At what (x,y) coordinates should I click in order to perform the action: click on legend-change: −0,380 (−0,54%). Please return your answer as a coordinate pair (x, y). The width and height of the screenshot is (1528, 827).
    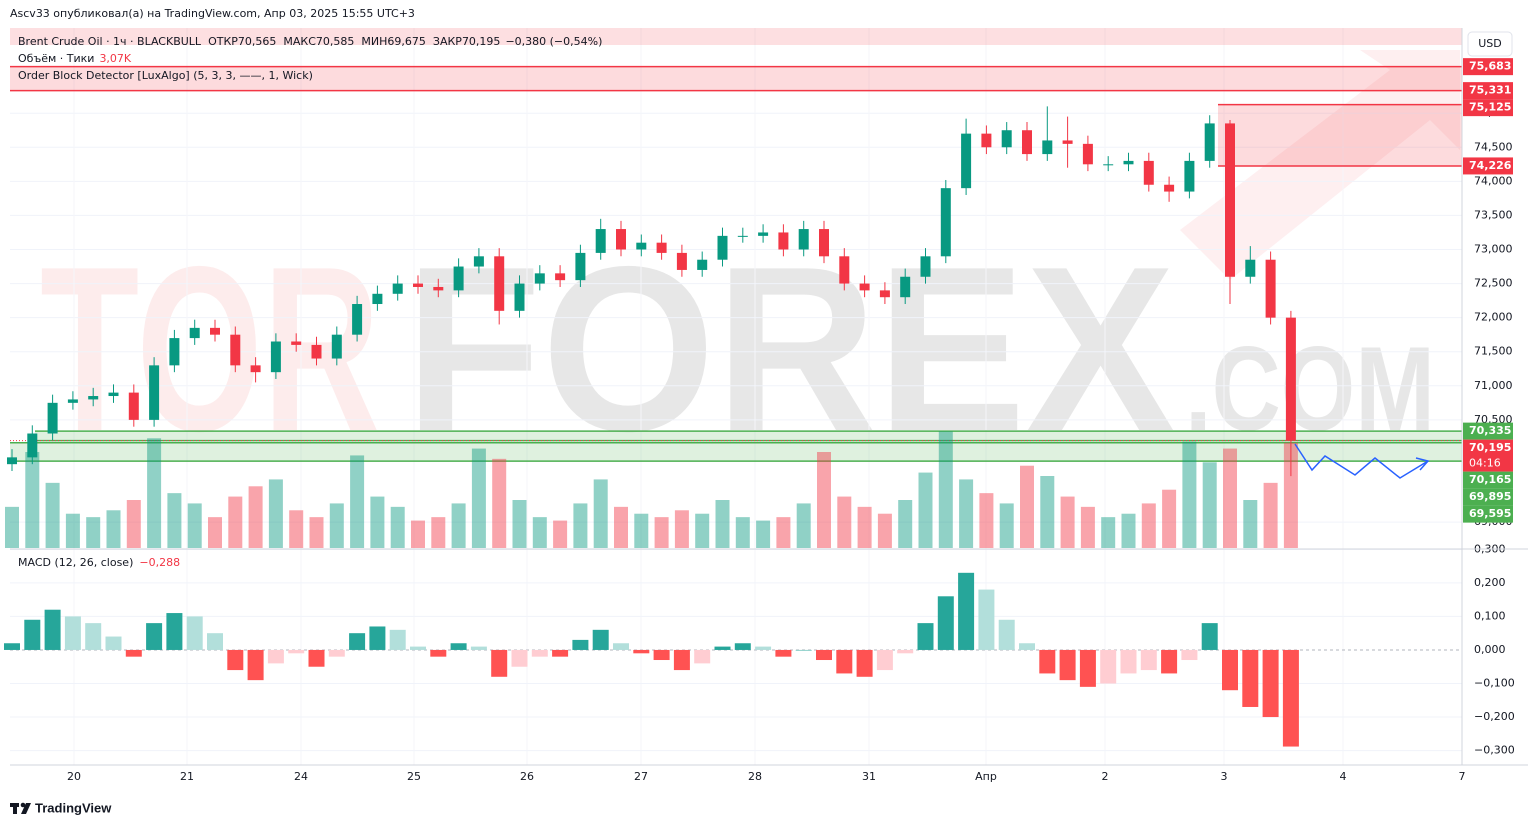
    Looking at the image, I should click on (553, 41).